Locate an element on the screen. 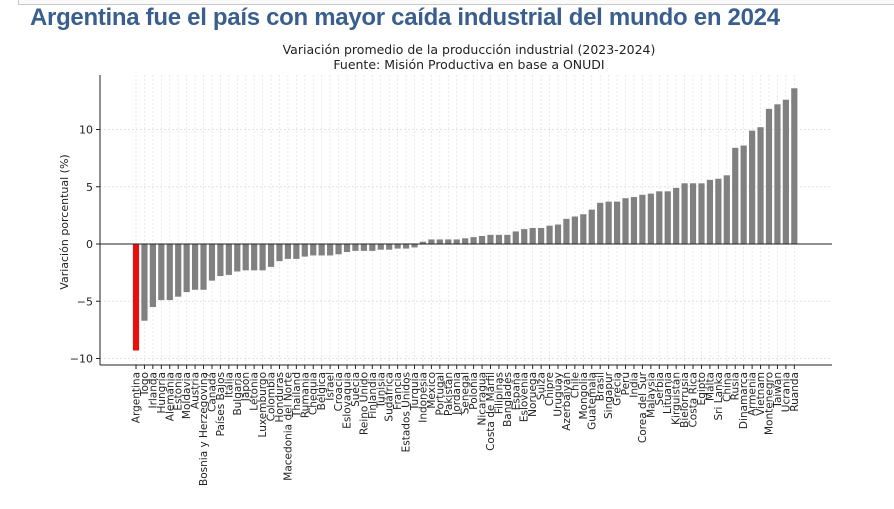  y-tick-label: 10 is located at coordinates (86, 130).